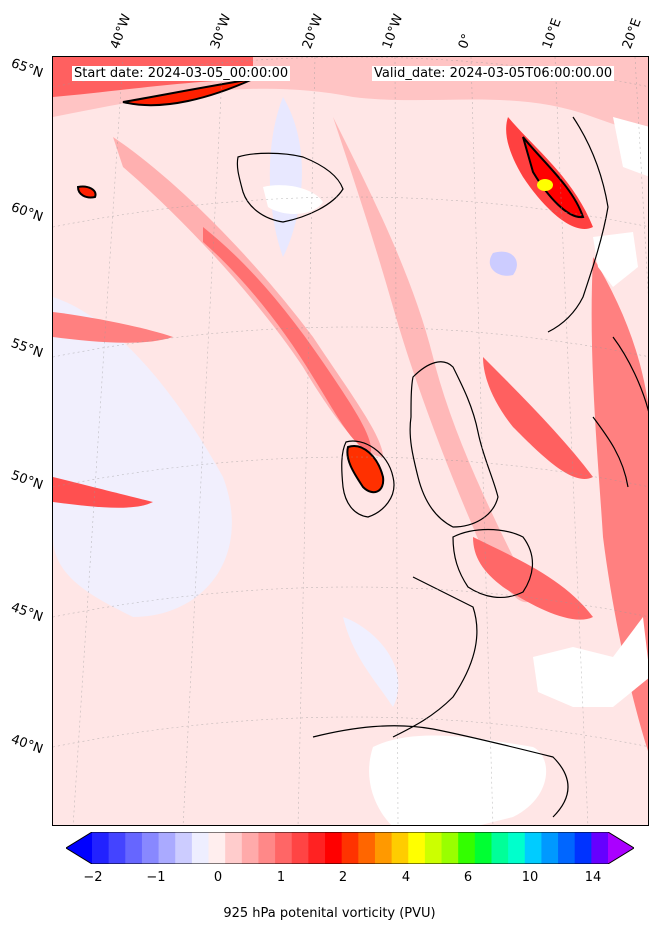 The height and width of the screenshot is (936, 659). What do you see at coordinates (281, 877) in the screenshot?
I see `colorbar-tick-1: 1` at bounding box center [281, 877].